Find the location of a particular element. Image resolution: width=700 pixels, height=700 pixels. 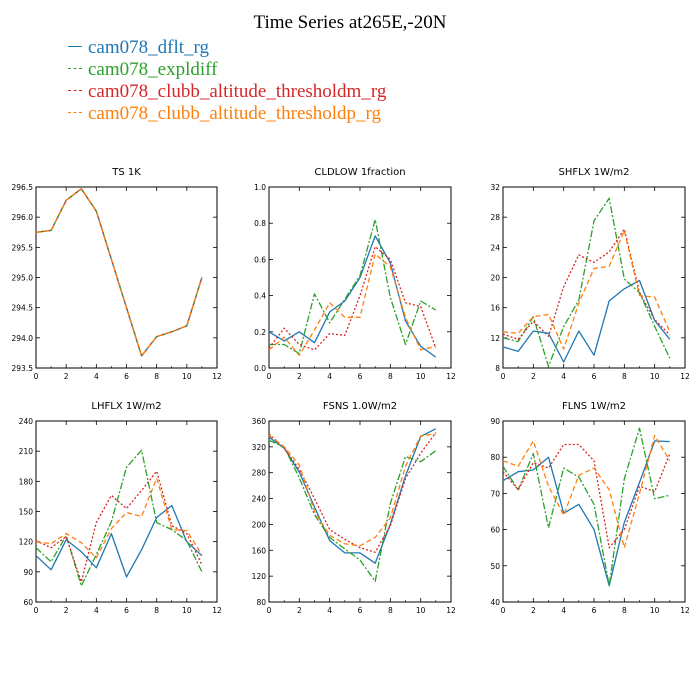

legend-label: cam078_clubb_altitude_thresholdp_rg is located at coordinates (235, 113).